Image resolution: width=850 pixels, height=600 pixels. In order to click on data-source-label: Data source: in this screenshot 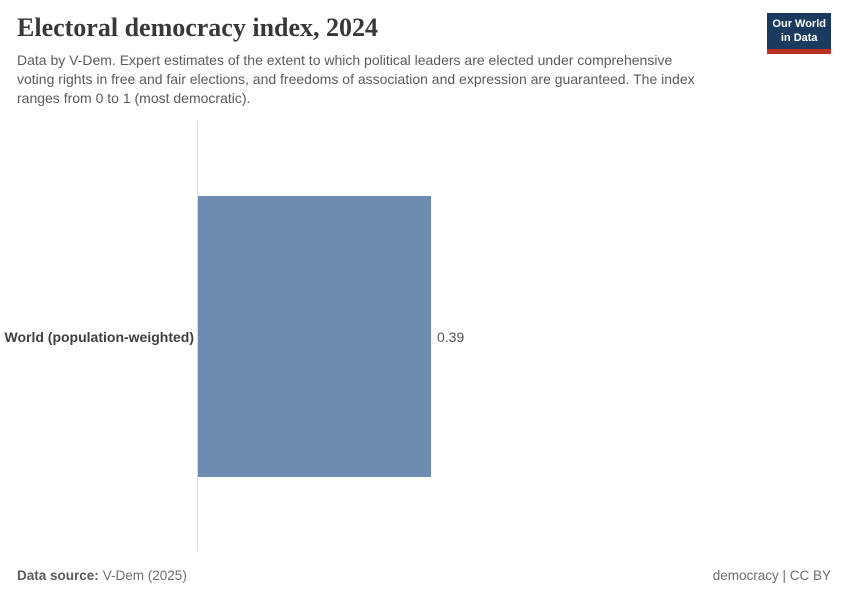, I will do `click(58, 575)`.